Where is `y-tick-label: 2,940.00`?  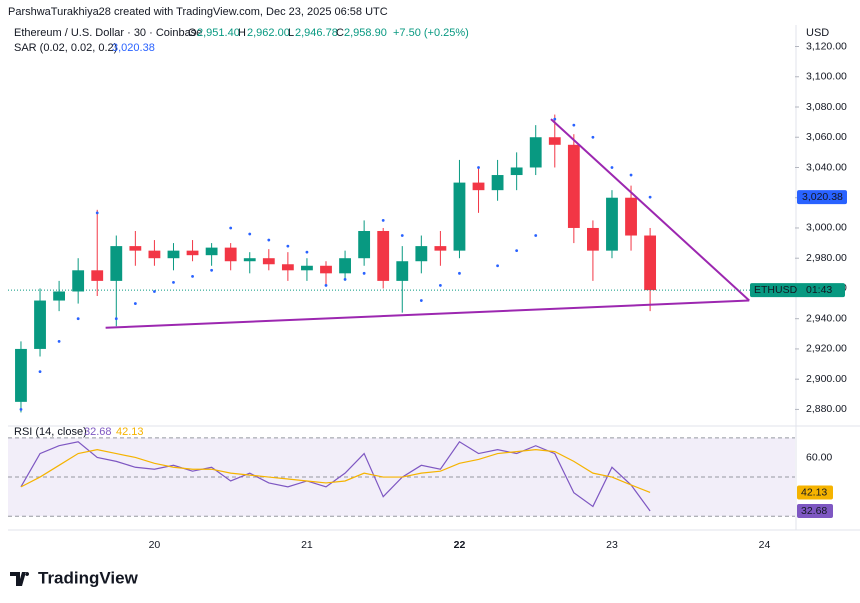
y-tick-label: 2,940.00 is located at coordinates (826, 318).